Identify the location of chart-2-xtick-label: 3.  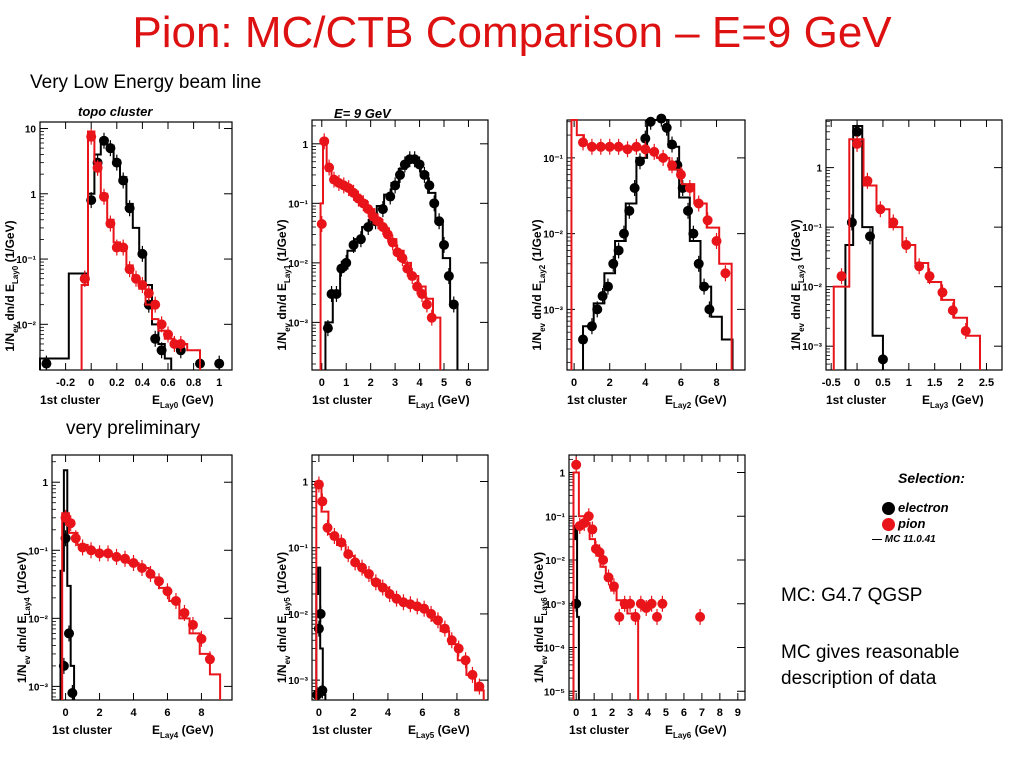
(395, 383).